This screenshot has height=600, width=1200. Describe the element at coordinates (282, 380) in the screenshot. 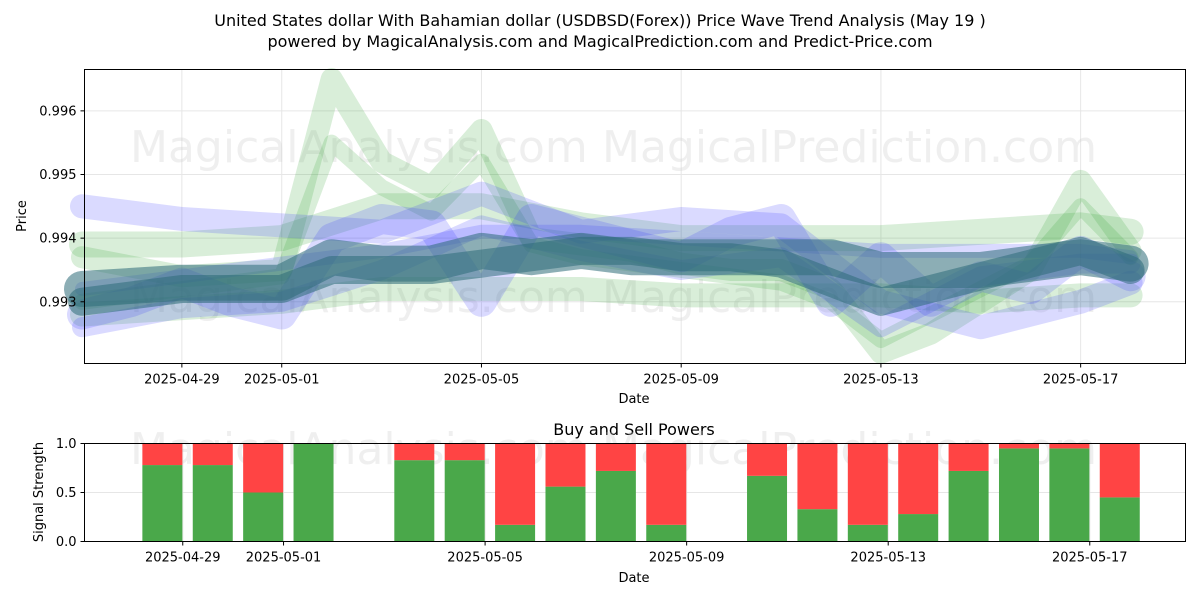

I see `price-xtick-label: 2025-05-01` at that location.